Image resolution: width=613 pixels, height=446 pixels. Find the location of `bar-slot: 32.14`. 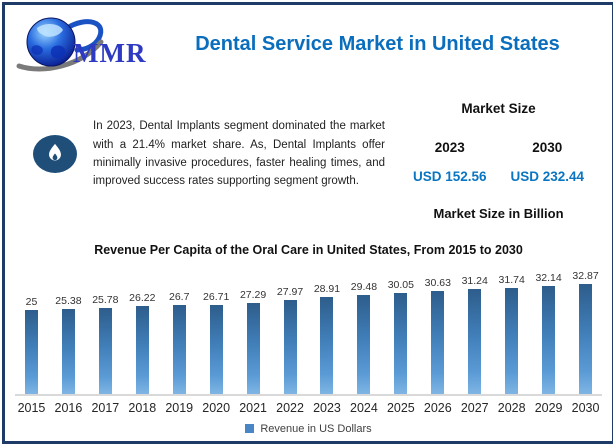

bar-slot: 32.14 is located at coordinates (548, 333).